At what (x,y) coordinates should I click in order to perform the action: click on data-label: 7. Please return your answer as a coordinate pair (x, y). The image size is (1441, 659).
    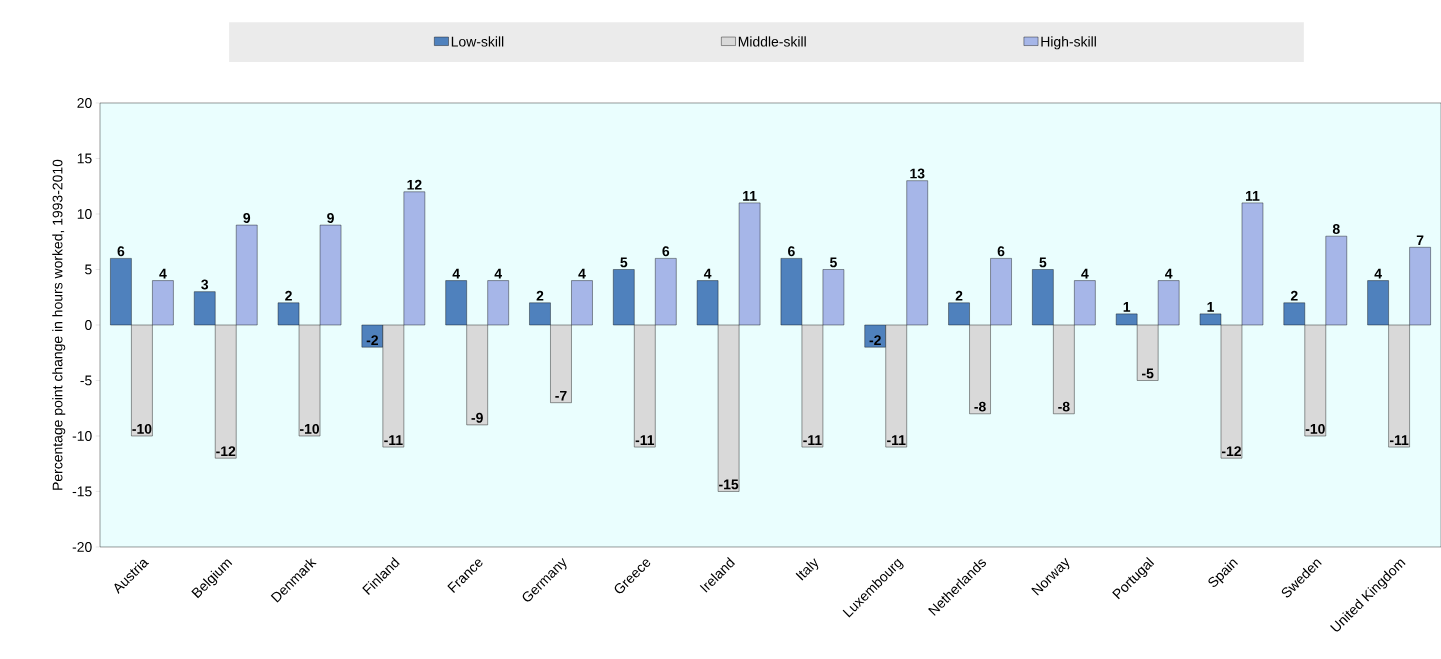
    Looking at the image, I should click on (1420, 240).